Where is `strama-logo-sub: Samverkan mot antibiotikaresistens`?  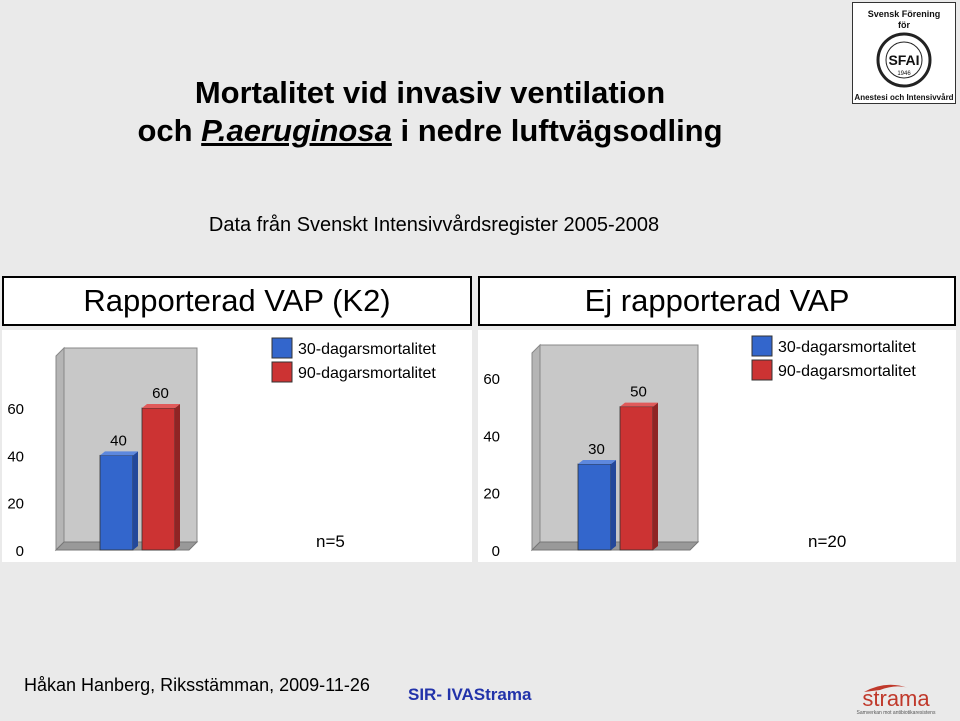 strama-logo-sub: Samverkan mot antibiotikaresistens is located at coordinates (896, 713).